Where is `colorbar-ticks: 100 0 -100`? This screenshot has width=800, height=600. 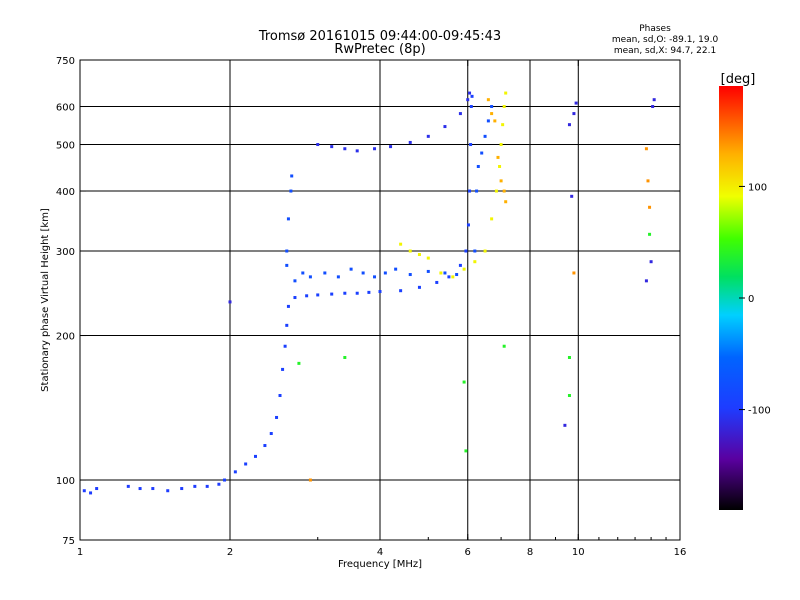
colorbar-ticks: 100 0 -100 is located at coordinates (755, 299).